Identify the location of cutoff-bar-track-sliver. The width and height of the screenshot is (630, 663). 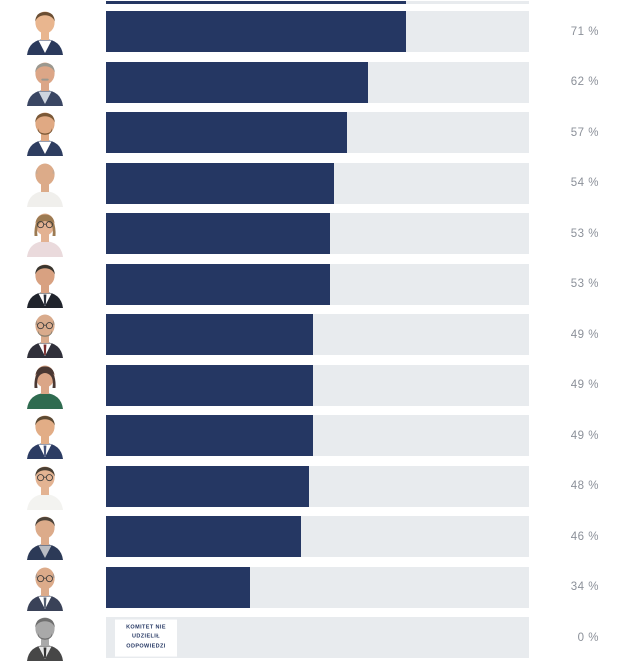
(317, 2).